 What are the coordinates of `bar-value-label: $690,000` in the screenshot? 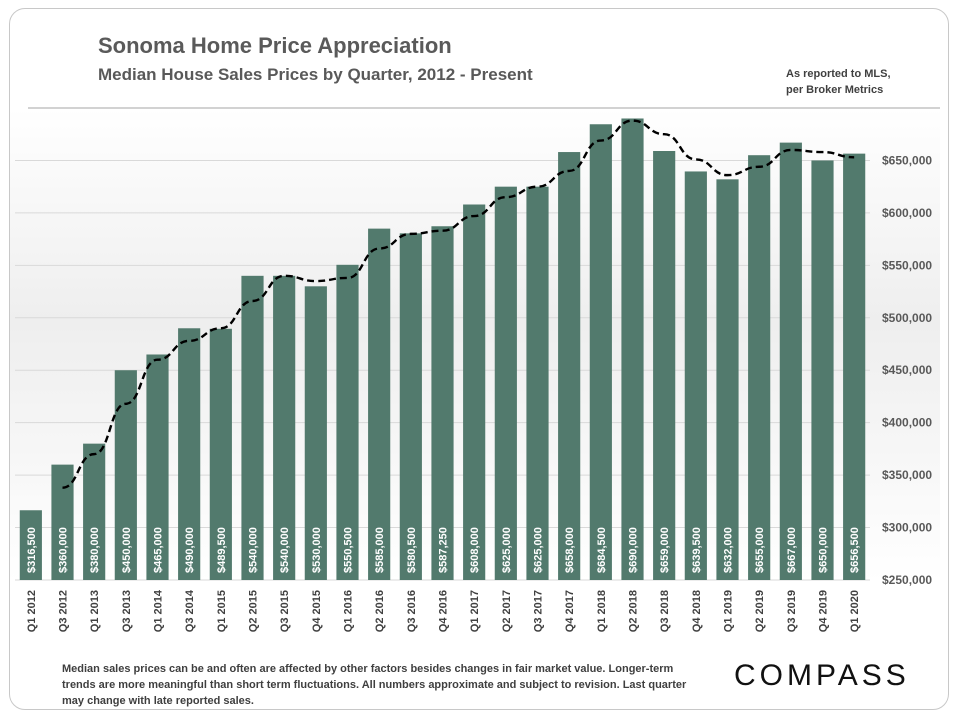 It's located at (634, 550).